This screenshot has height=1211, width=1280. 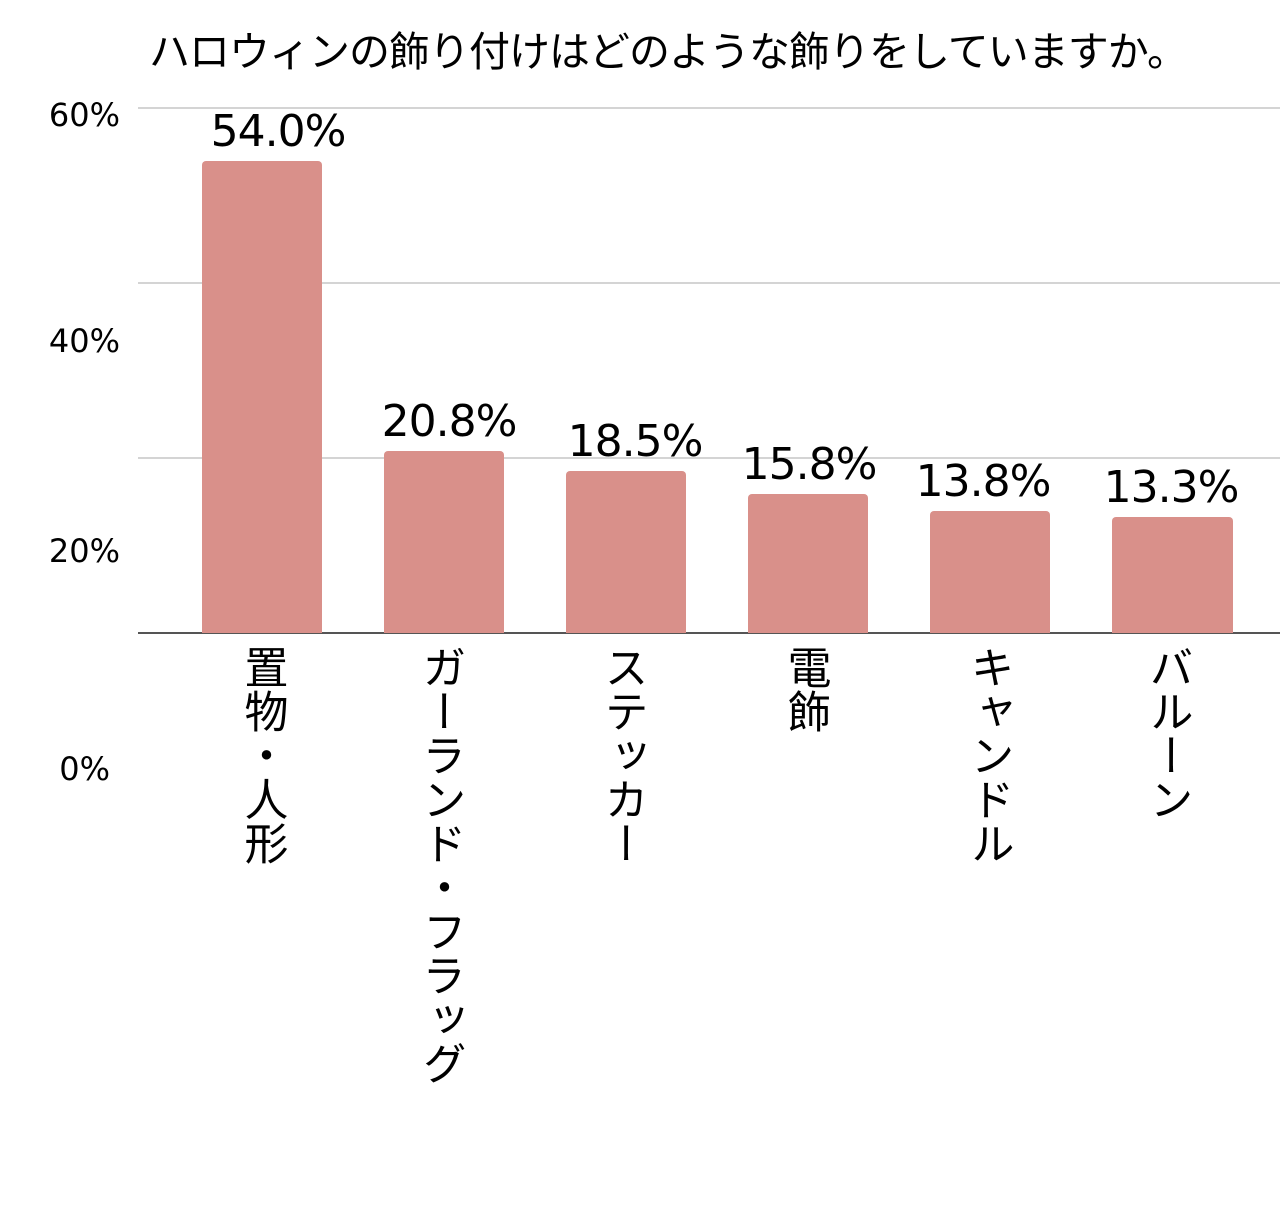 I want to click on bar-lights, so click(x=808, y=563).